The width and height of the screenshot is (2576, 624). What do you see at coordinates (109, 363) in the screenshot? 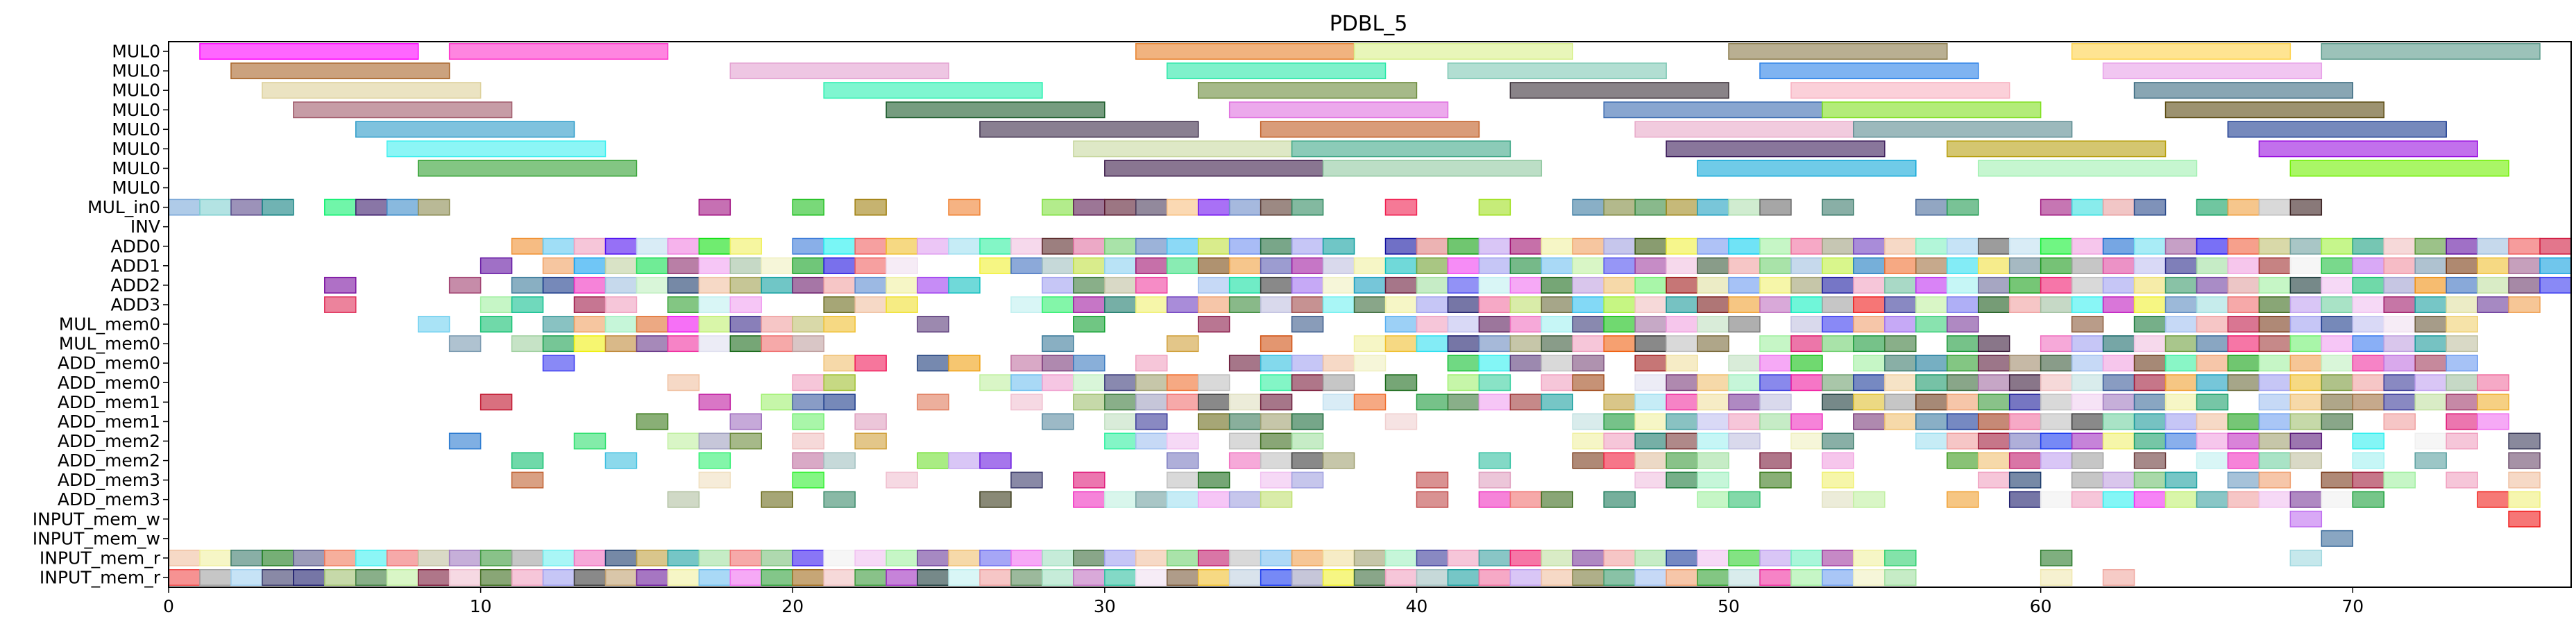
I see `y-tick-label: ADD_mem0` at bounding box center [109, 363].